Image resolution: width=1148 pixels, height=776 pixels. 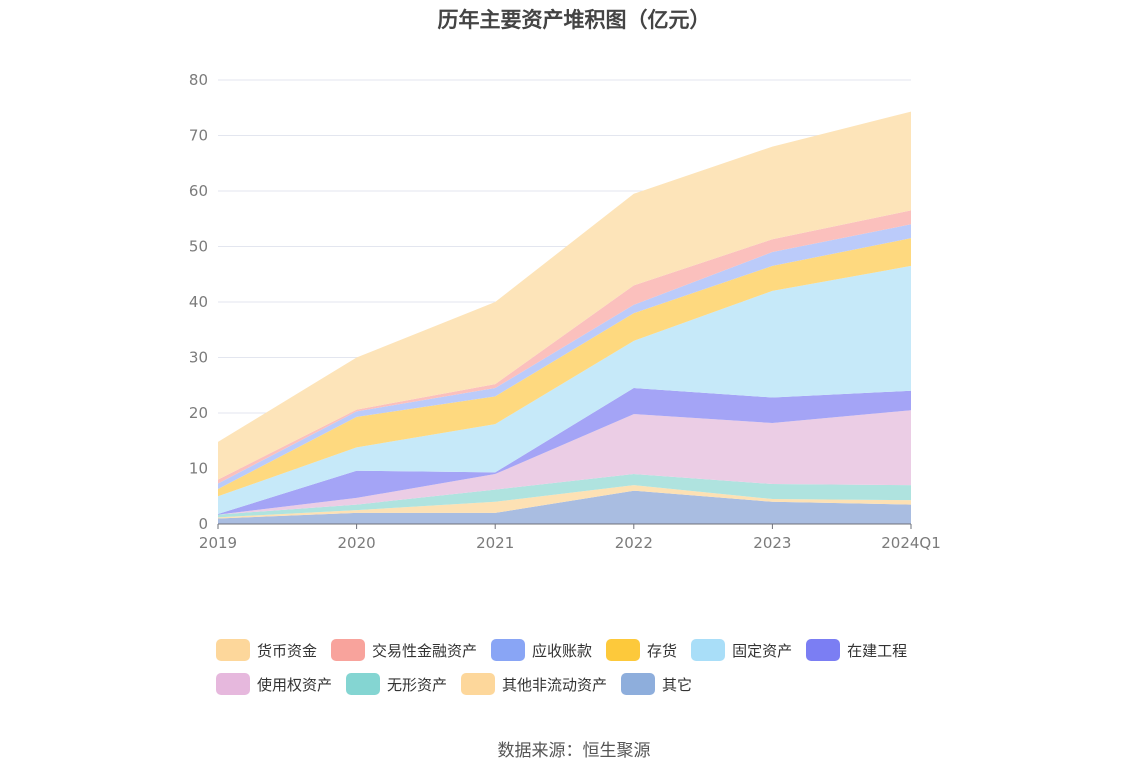 What do you see at coordinates (562, 650) in the screenshot?
I see `legend-label: 应收账款` at bounding box center [562, 650].